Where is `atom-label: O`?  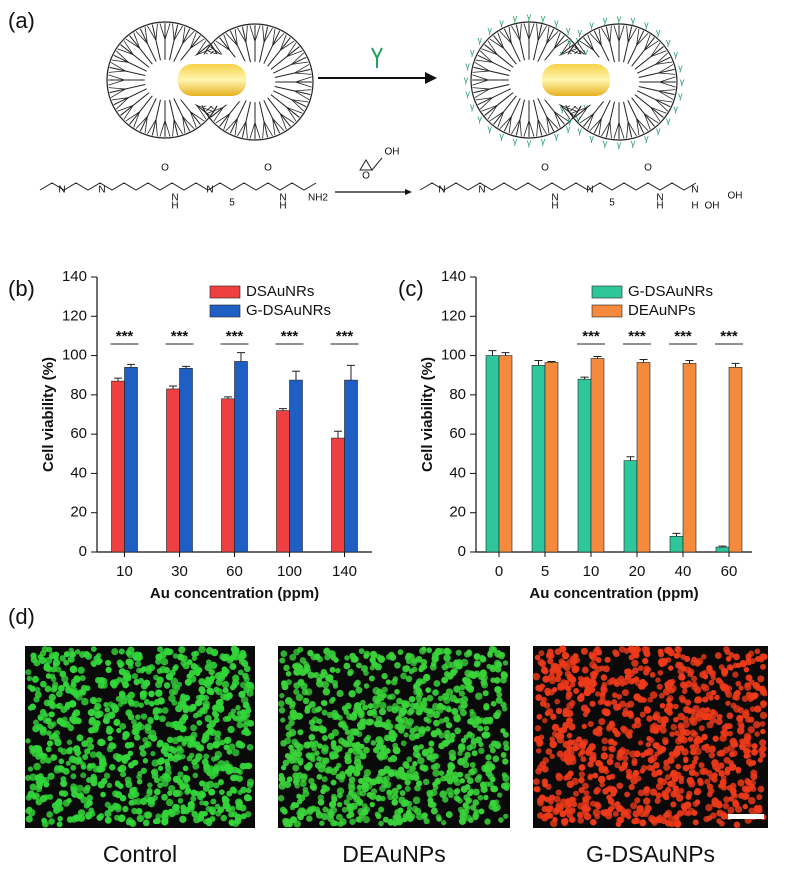 atom-label: O is located at coordinates (165, 168).